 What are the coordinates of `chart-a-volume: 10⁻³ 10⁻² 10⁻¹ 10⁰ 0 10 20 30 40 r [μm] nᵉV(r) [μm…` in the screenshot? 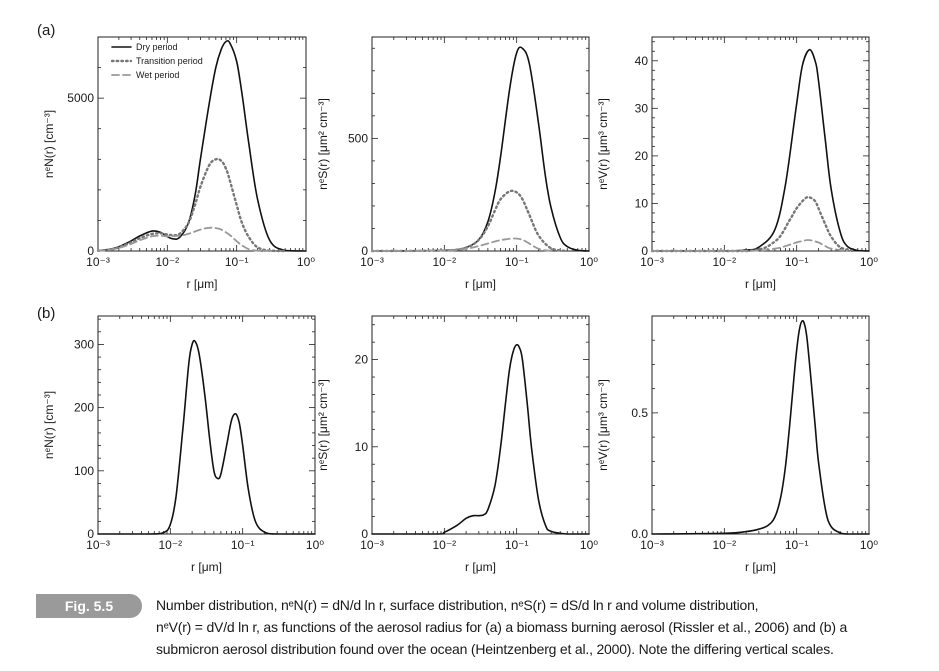 It's located at (737, 163).